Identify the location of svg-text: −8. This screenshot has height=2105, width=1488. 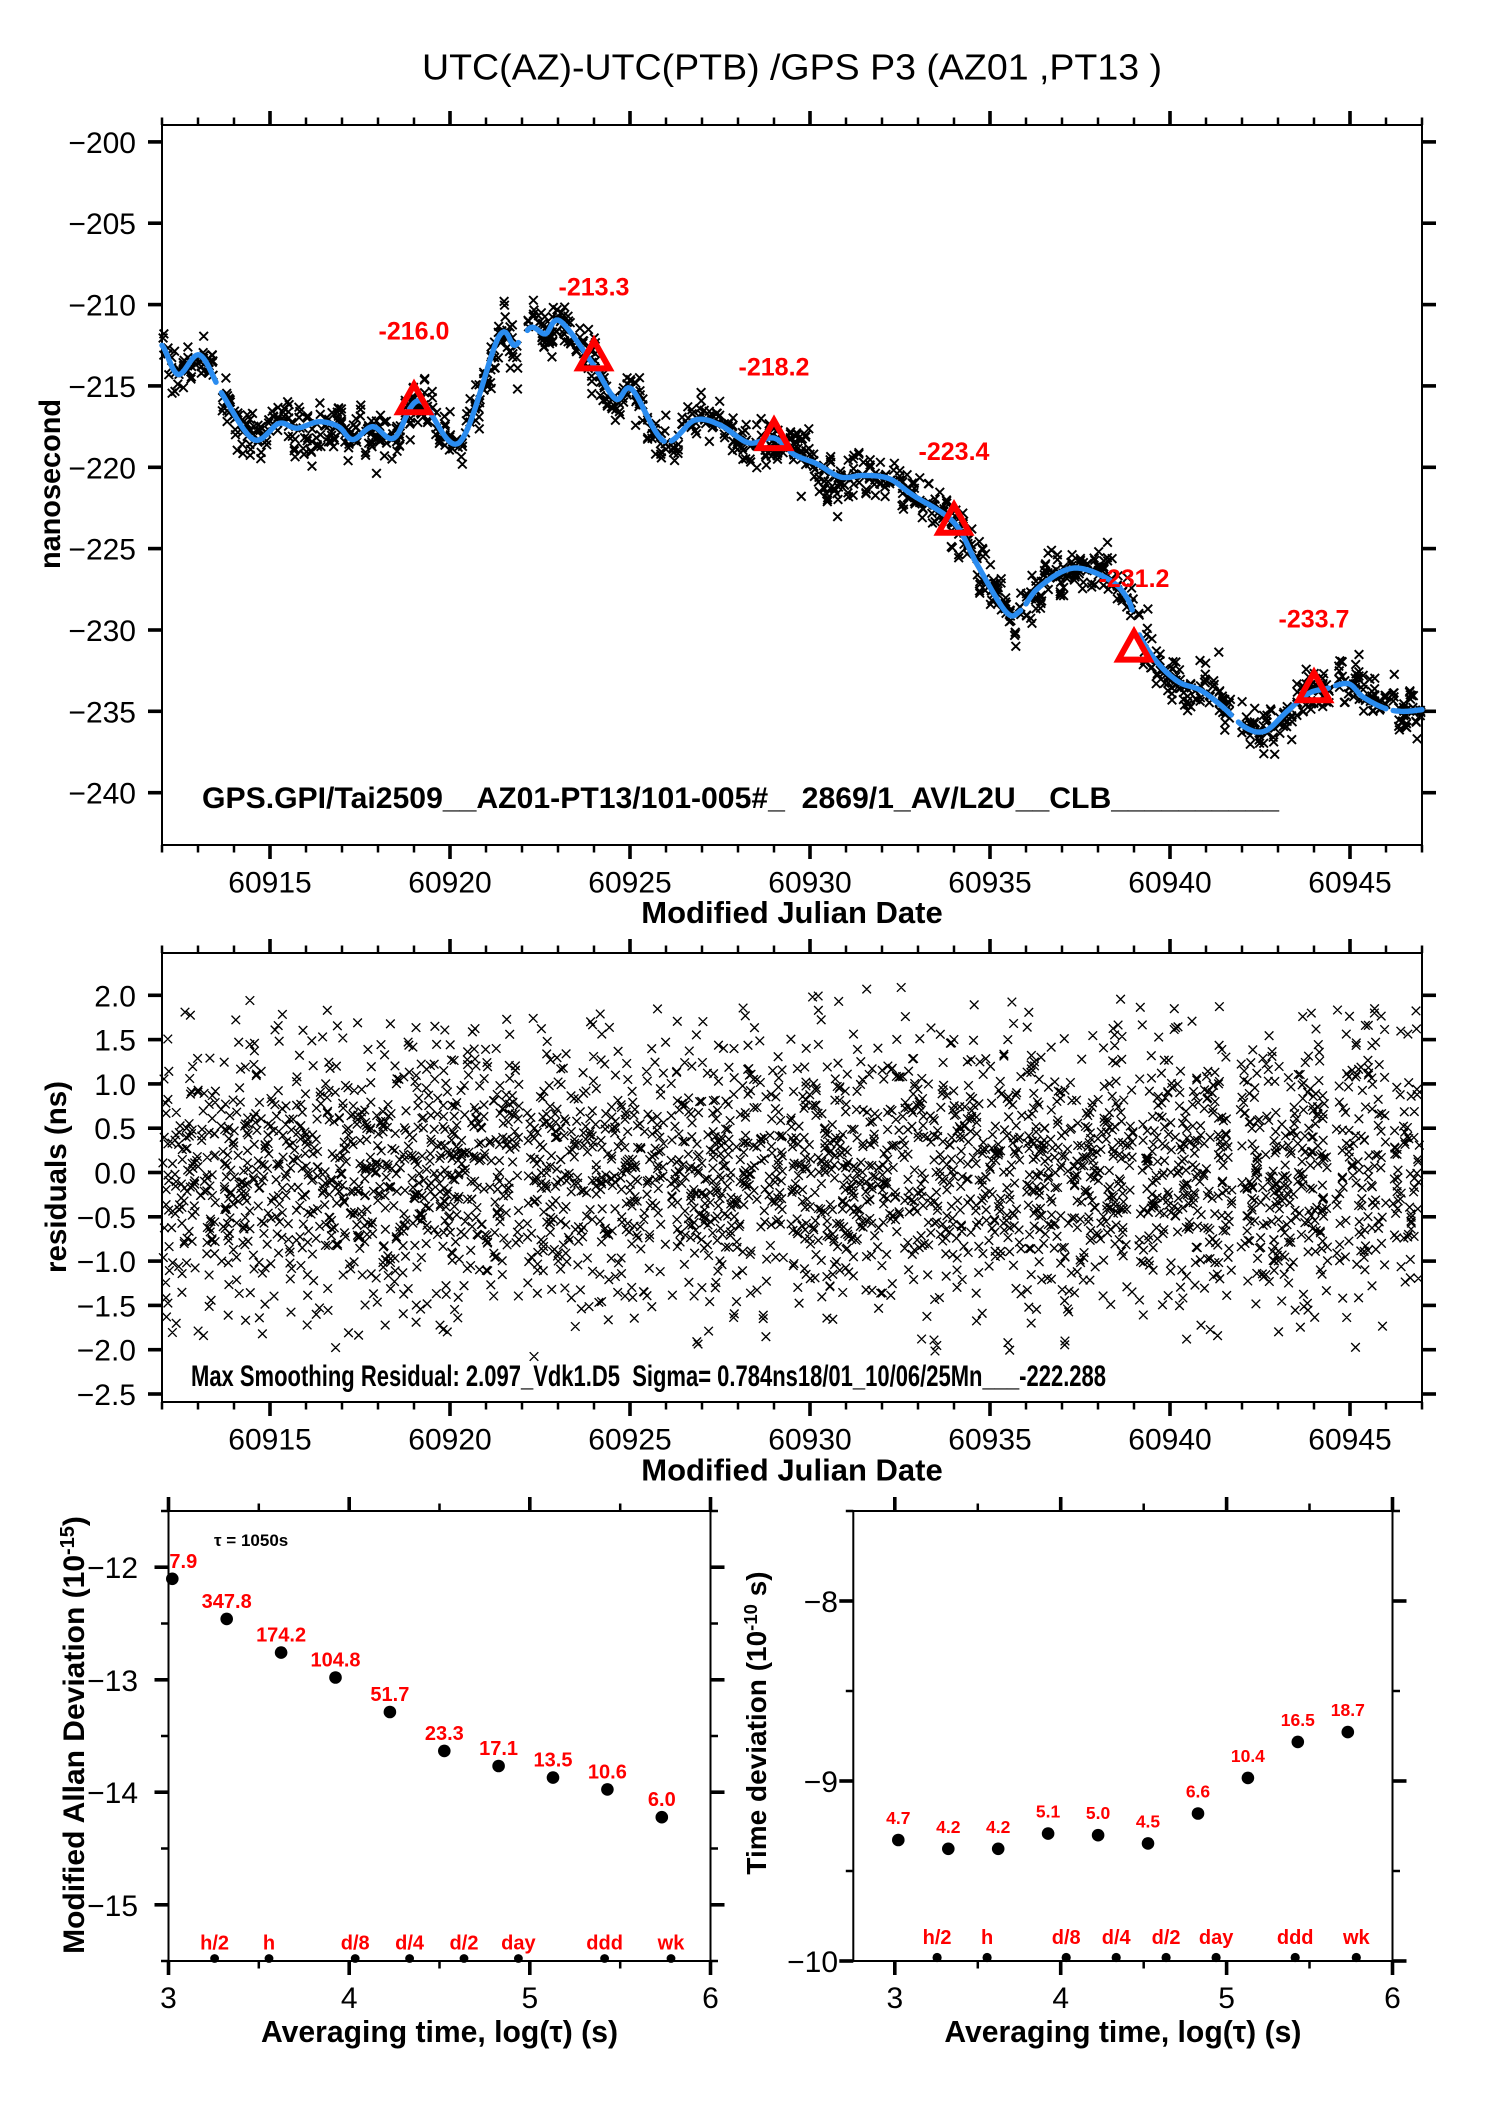
(821, 1602).